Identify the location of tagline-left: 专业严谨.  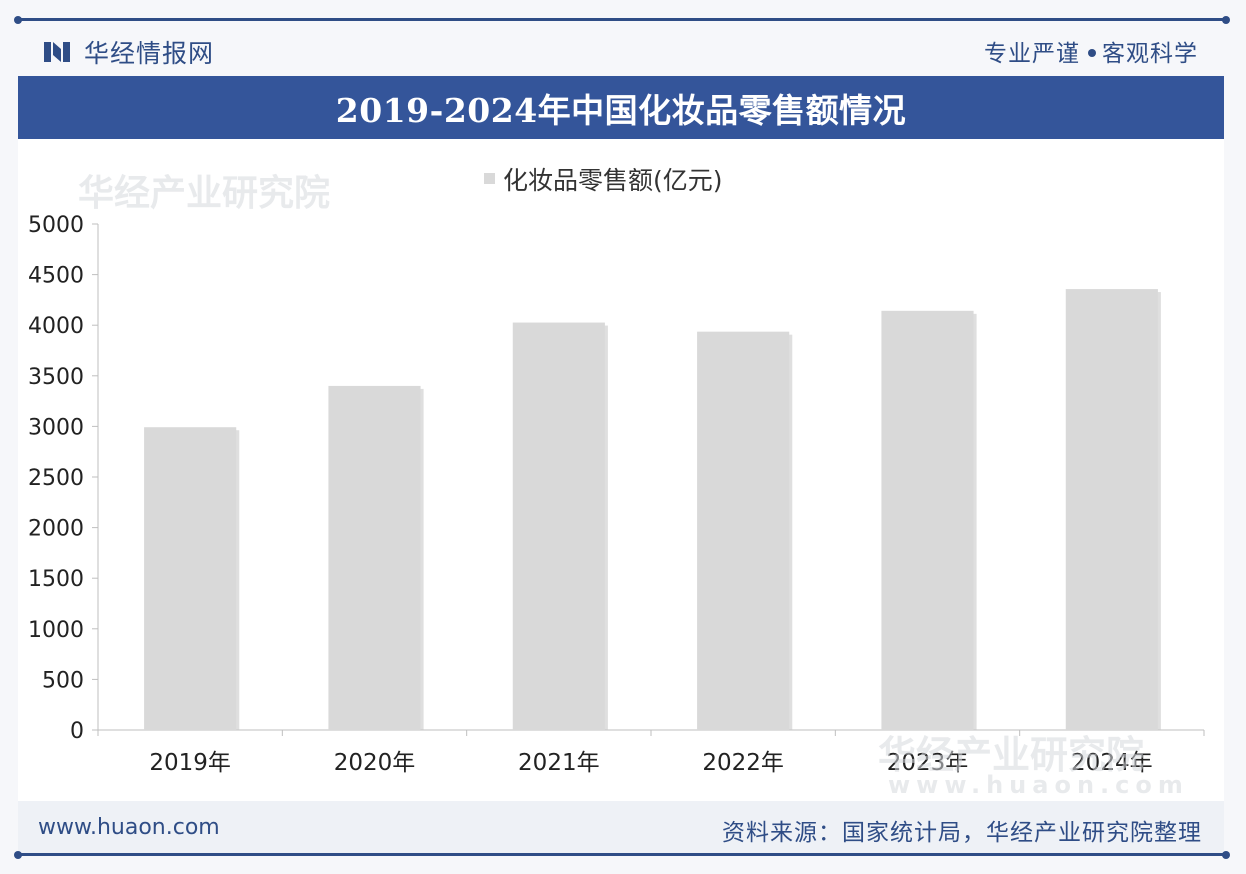
(1032, 54).